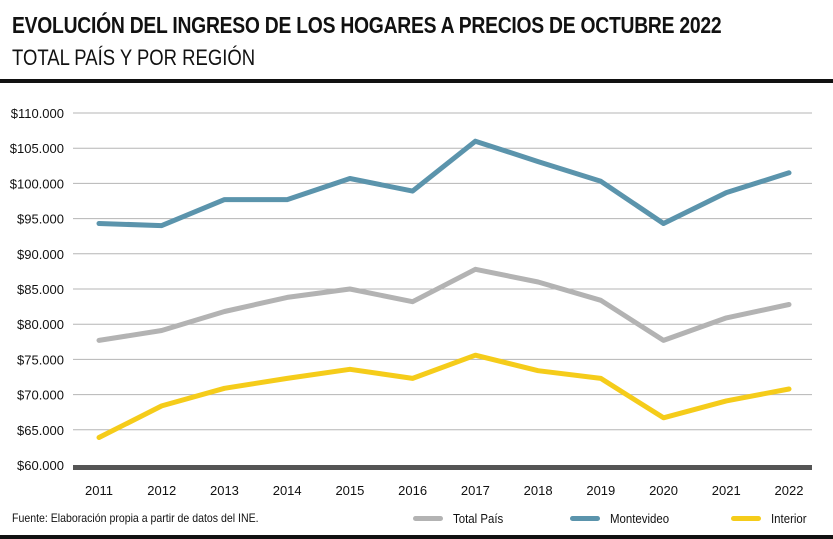  Describe the element at coordinates (224, 490) in the screenshot. I see `x-tick-label: 2013` at that location.